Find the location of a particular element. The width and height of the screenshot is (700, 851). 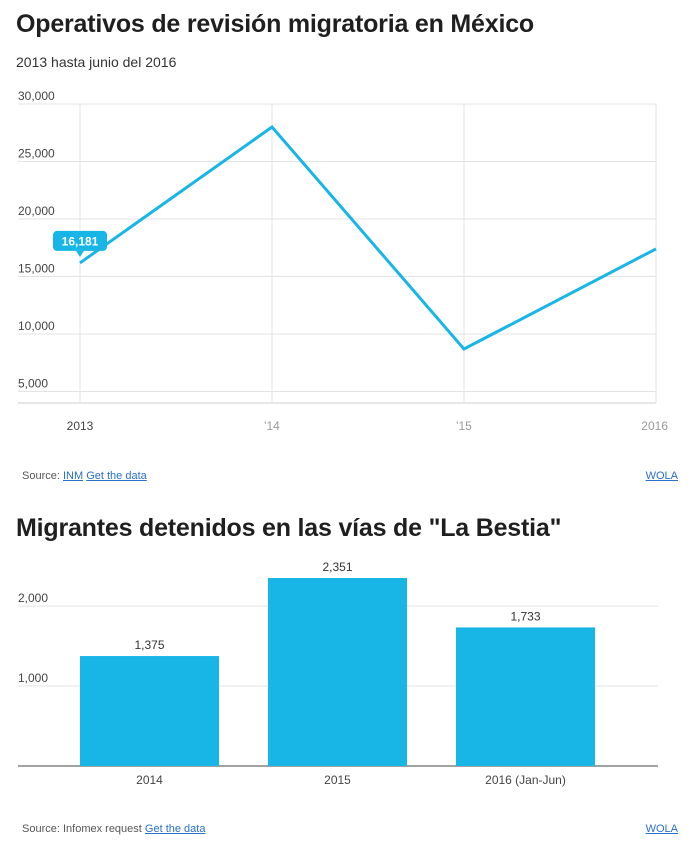

y-tick-label: 15,000 is located at coordinates (36, 269).